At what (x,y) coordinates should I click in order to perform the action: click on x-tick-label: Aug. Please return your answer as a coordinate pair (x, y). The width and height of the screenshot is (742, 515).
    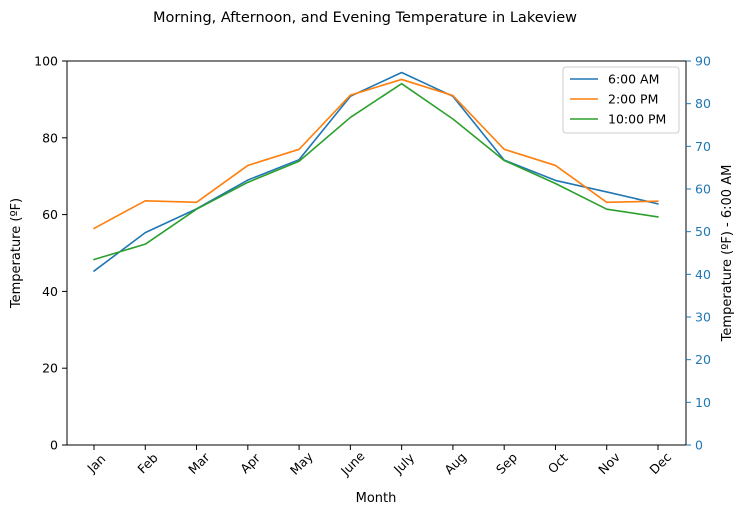
    Looking at the image, I should click on (455, 463).